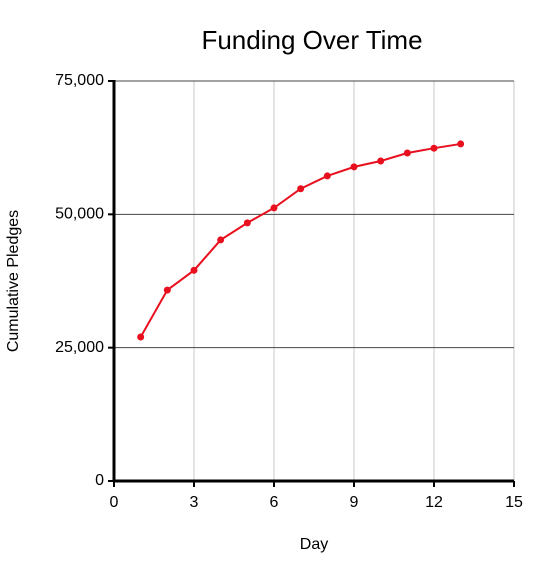 This screenshot has width=546, height=566. I want to click on x-tick-label: 3, so click(194, 502).